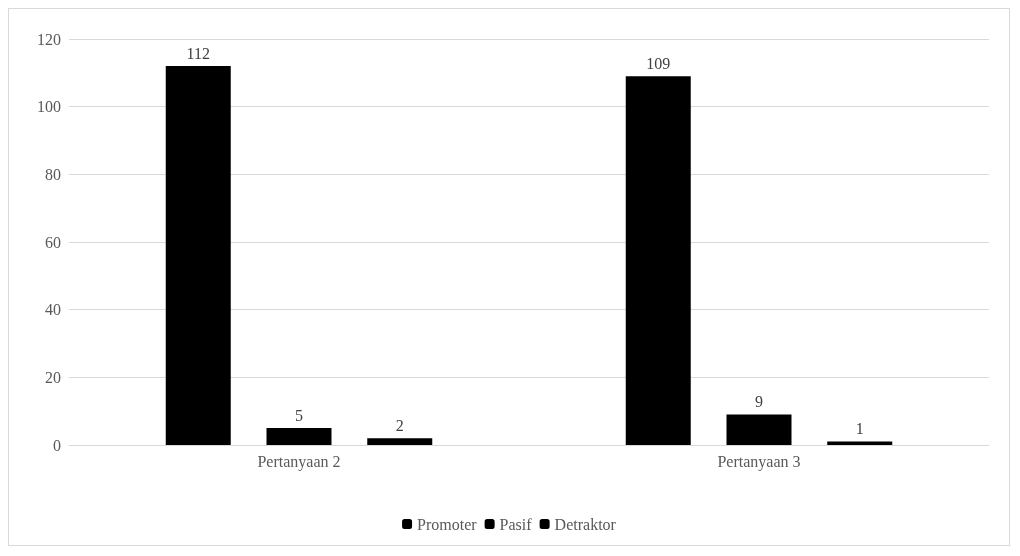 This screenshot has height=556, width=1020. What do you see at coordinates (53, 242) in the screenshot?
I see `y-tick-label: 60` at bounding box center [53, 242].